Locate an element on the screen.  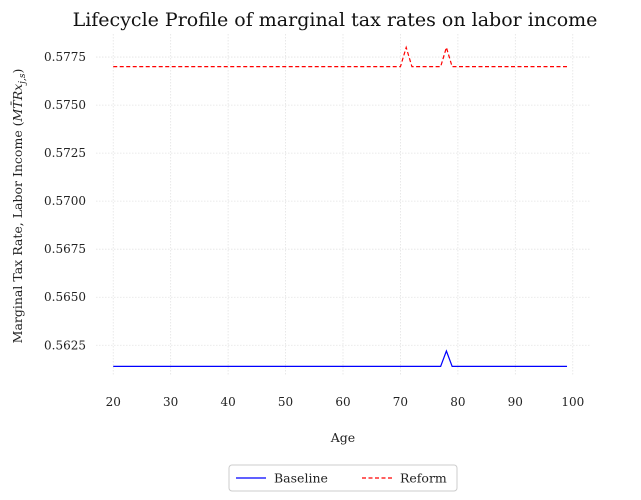
y-tick-label: 0.5775 is located at coordinates (65, 57).